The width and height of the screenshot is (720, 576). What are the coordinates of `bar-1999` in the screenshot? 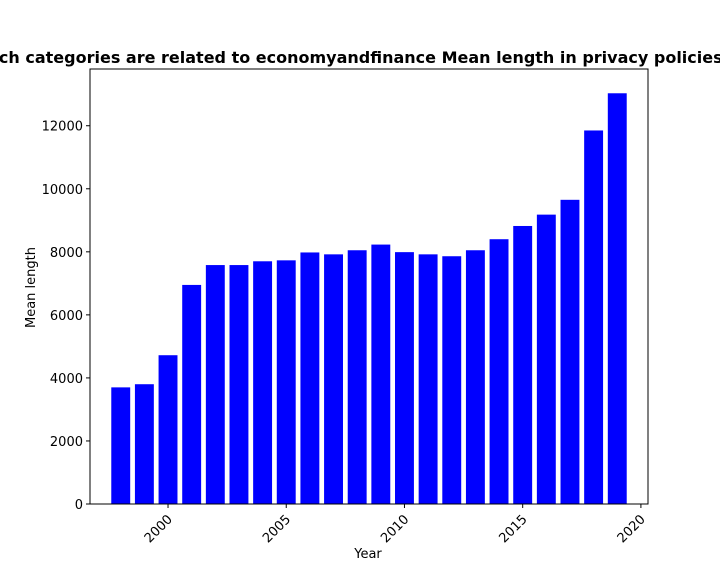 It's located at (144, 444).